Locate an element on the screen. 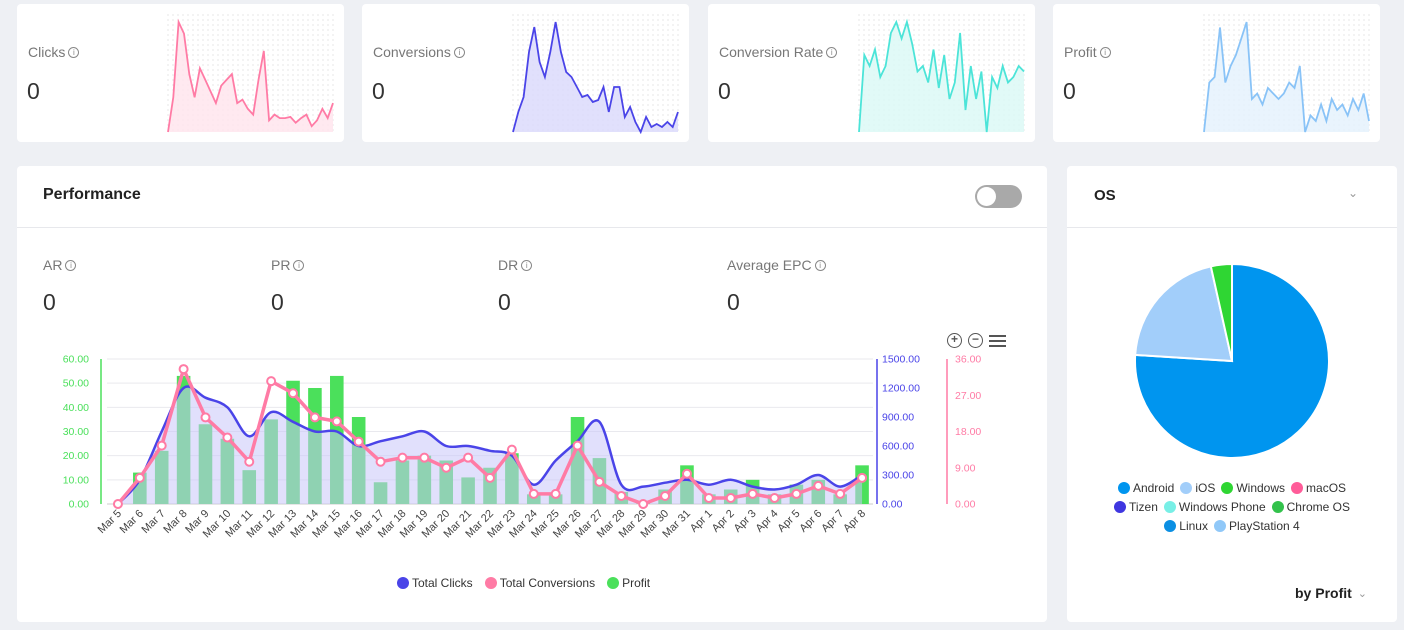 The image size is (1404, 630). x-tick-label: Mar 6 is located at coordinates (132, 522).